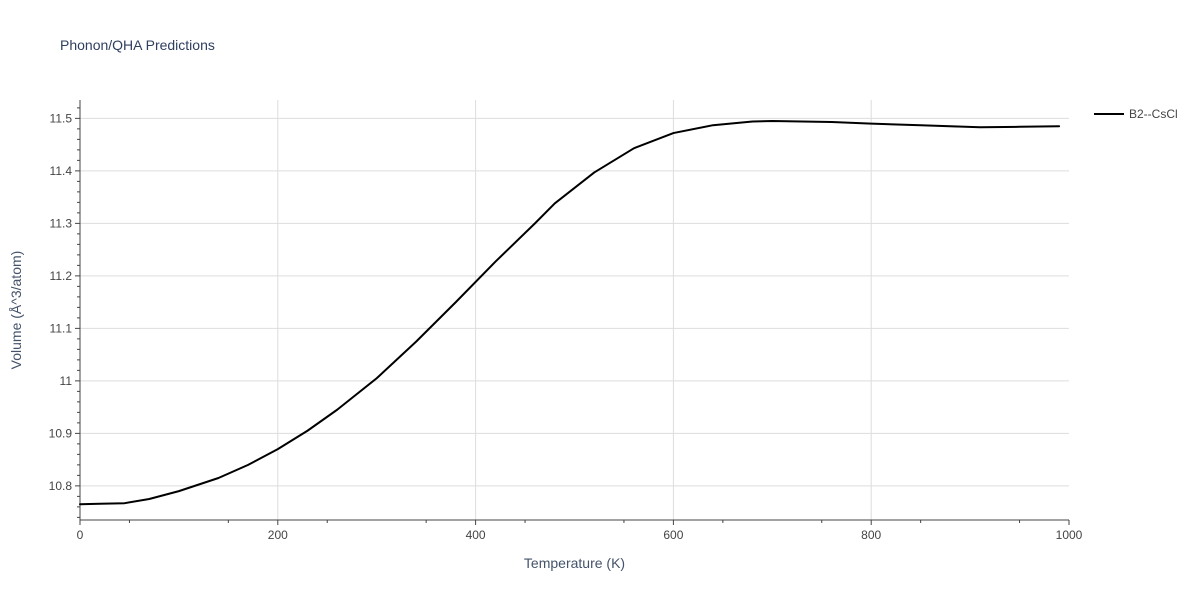 This screenshot has height=600, width=1200. Describe the element at coordinates (871, 535) in the screenshot. I see `x-tick-label: 800` at that location.